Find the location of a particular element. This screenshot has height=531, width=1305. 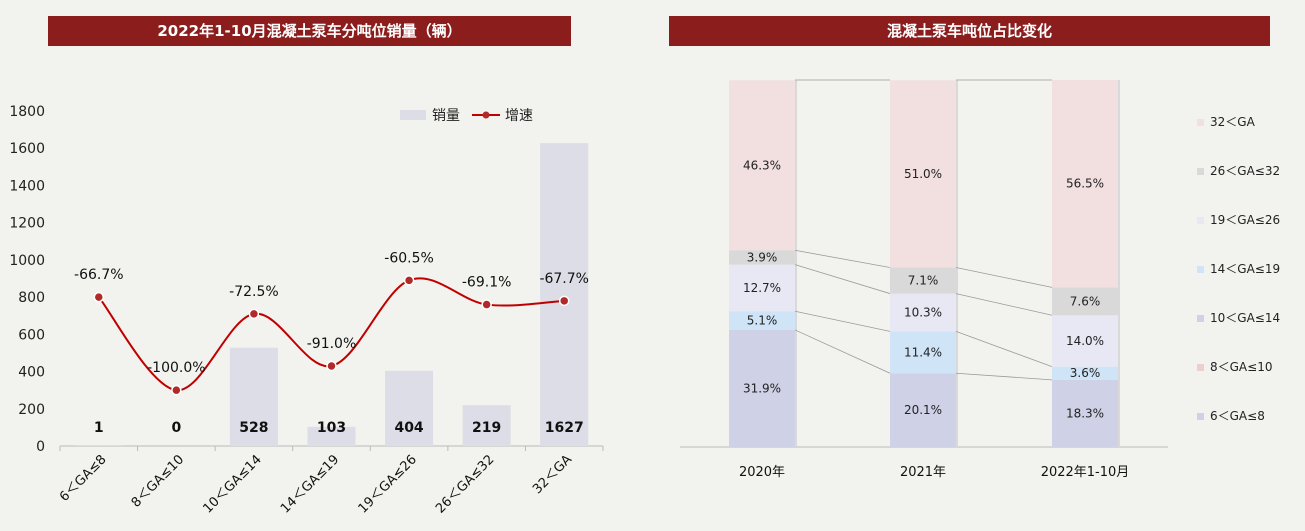

y-tick-label: 1800 is located at coordinates (27, 112).